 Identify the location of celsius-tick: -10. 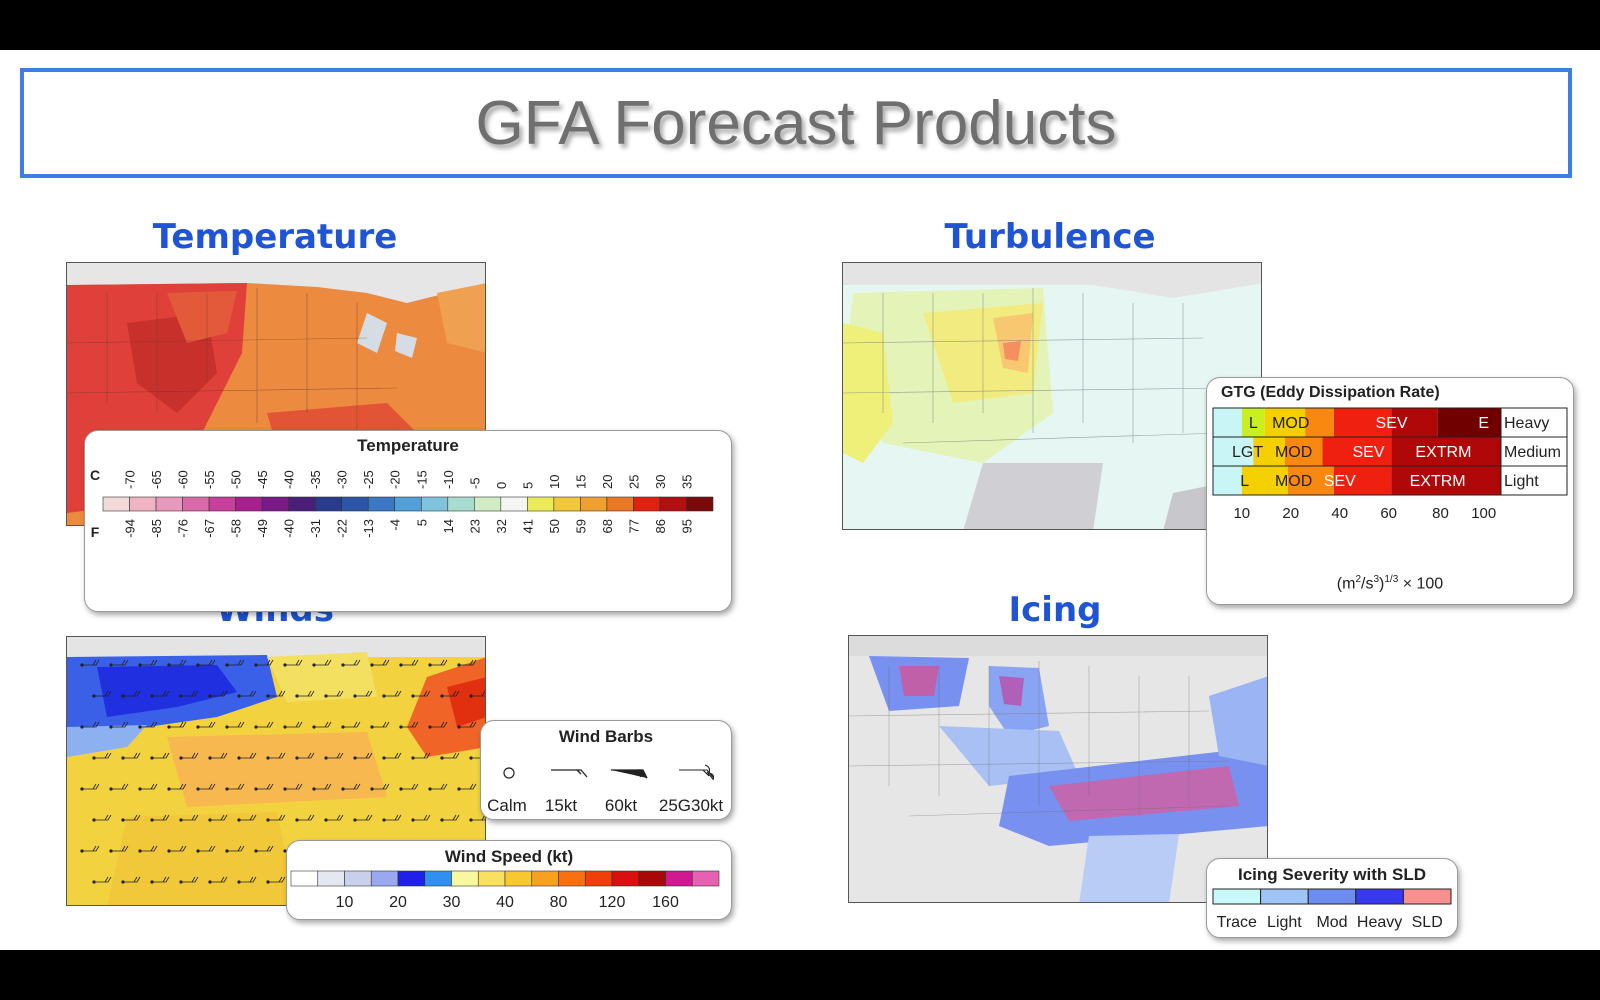
(448, 479).